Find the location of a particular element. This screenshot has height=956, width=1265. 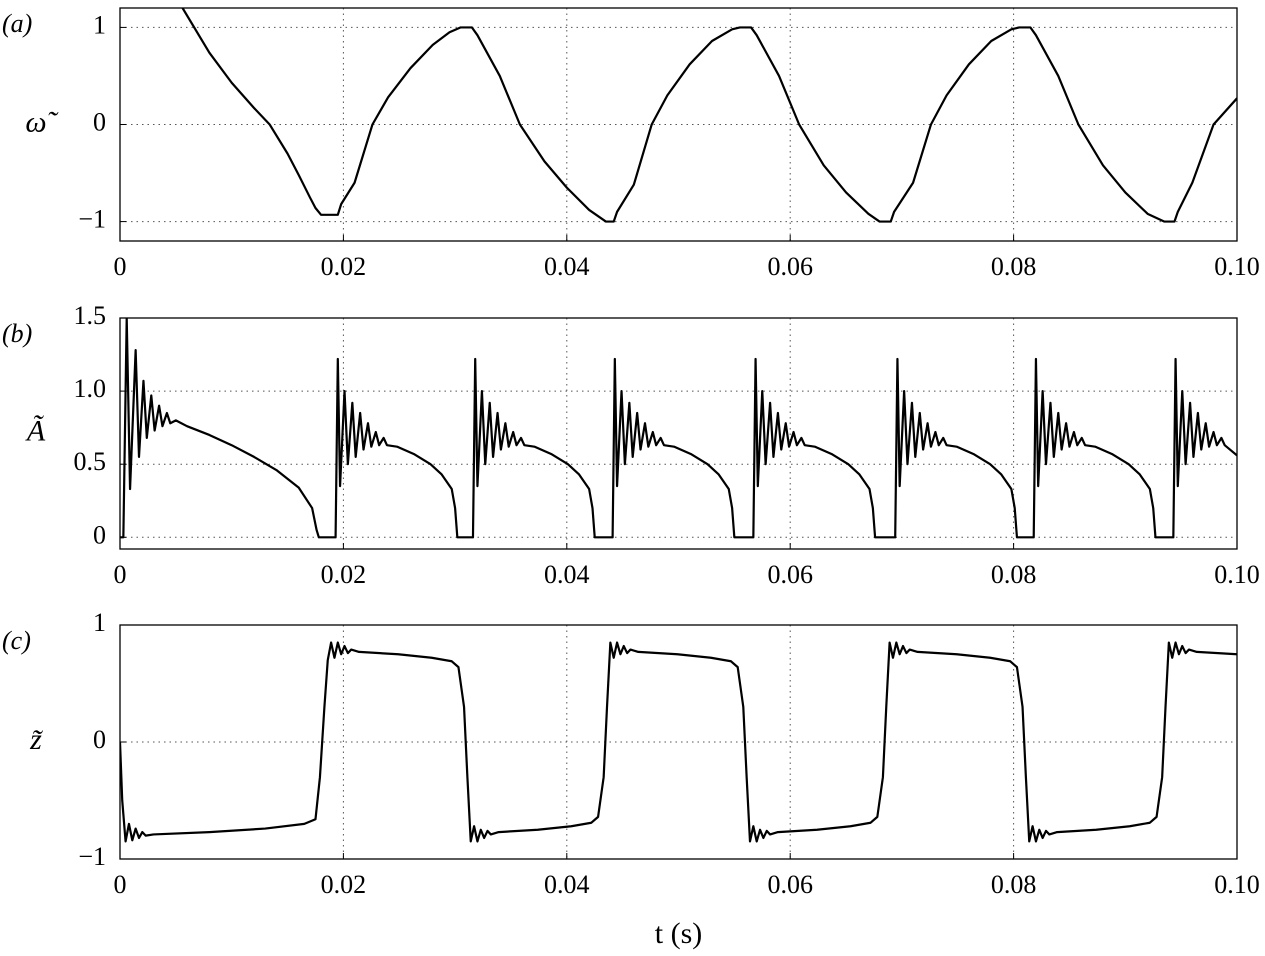

y-axis-label: z̃ is located at coordinates (36, 739).